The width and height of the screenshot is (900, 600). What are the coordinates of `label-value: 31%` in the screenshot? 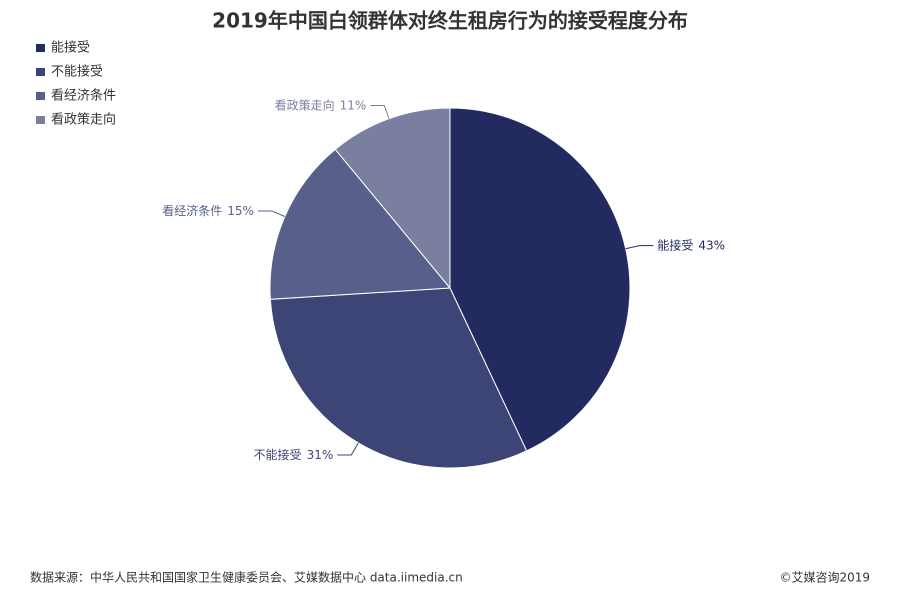 It's located at (320, 454).